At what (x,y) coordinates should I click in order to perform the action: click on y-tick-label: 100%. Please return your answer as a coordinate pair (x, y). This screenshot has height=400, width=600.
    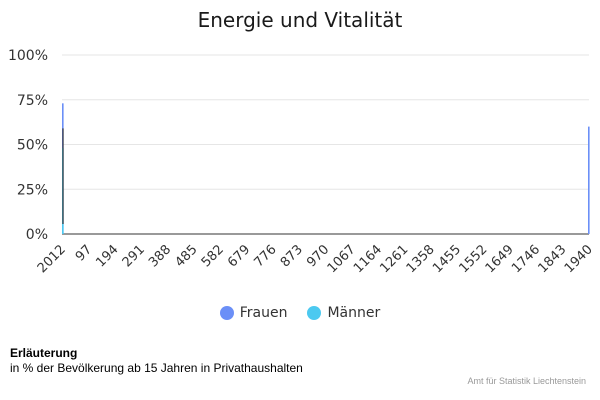
    Looking at the image, I should click on (28, 56).